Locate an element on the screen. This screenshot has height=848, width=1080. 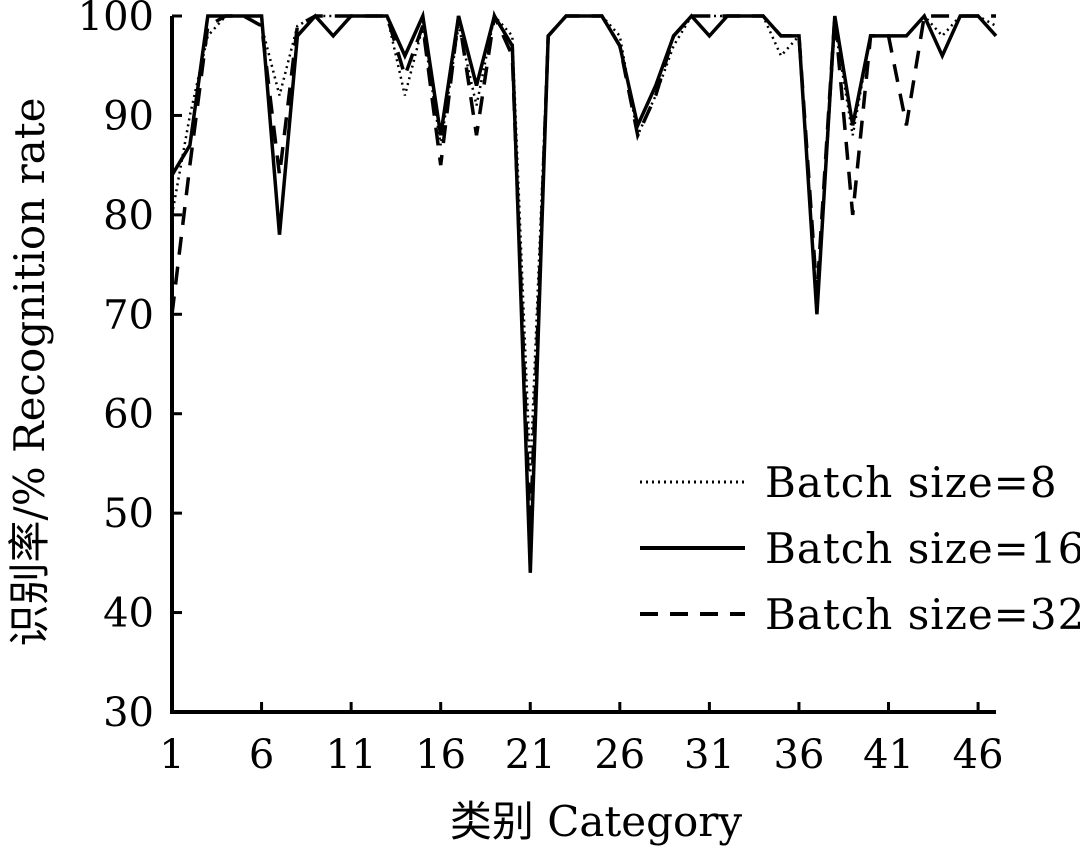
legend-label-series-1: Batch size=16 is located at coordinates (922, 548).